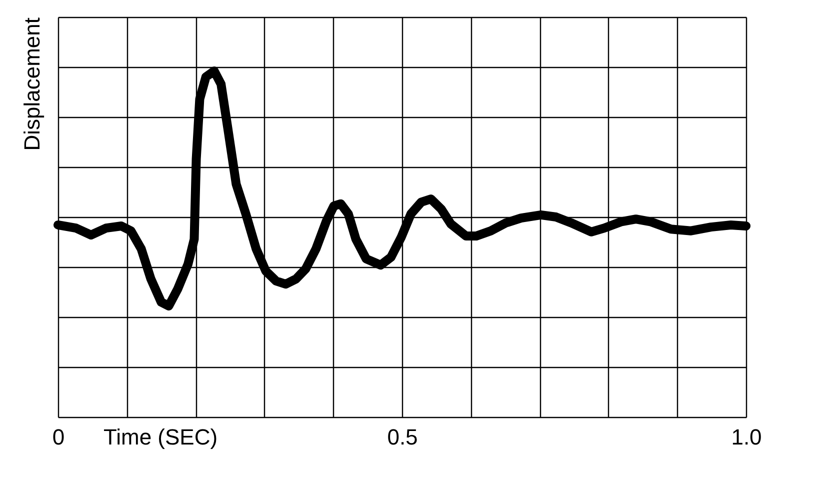  Describe the element at coordinates (161, 437) in the screenshot. I see `x-axis-title: Time (SEC)` at that location.